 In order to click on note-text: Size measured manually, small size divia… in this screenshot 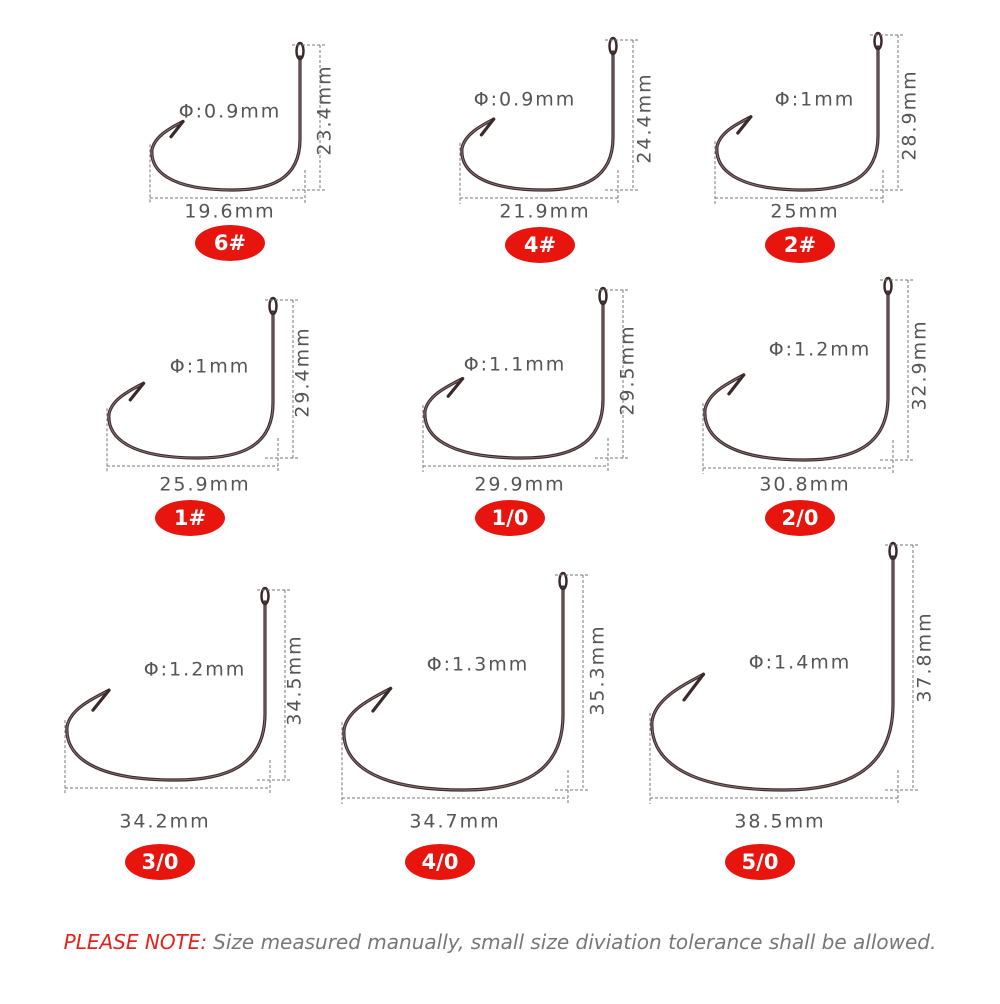, I will do `click(574, 942)`.